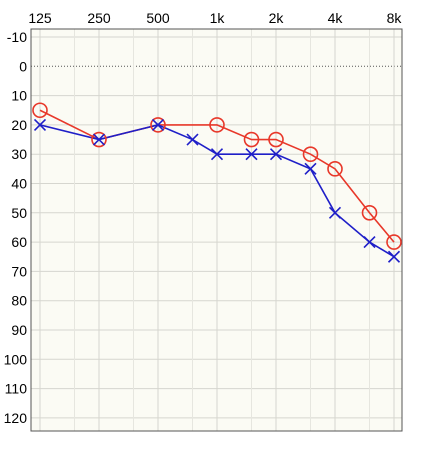 This screenshot has height=450, width=423. I want to click on y-tick-label: 60, so click(19, 242).